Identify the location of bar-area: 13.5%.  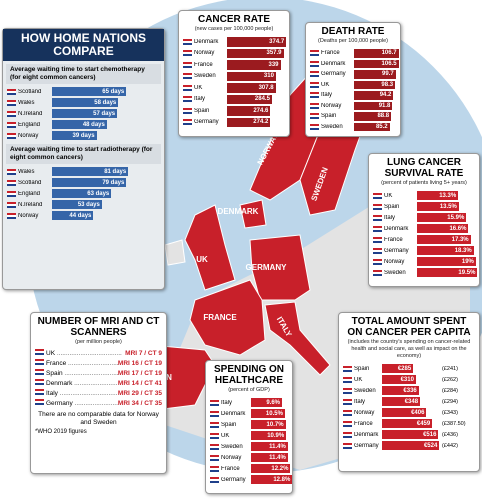
(448, 206).